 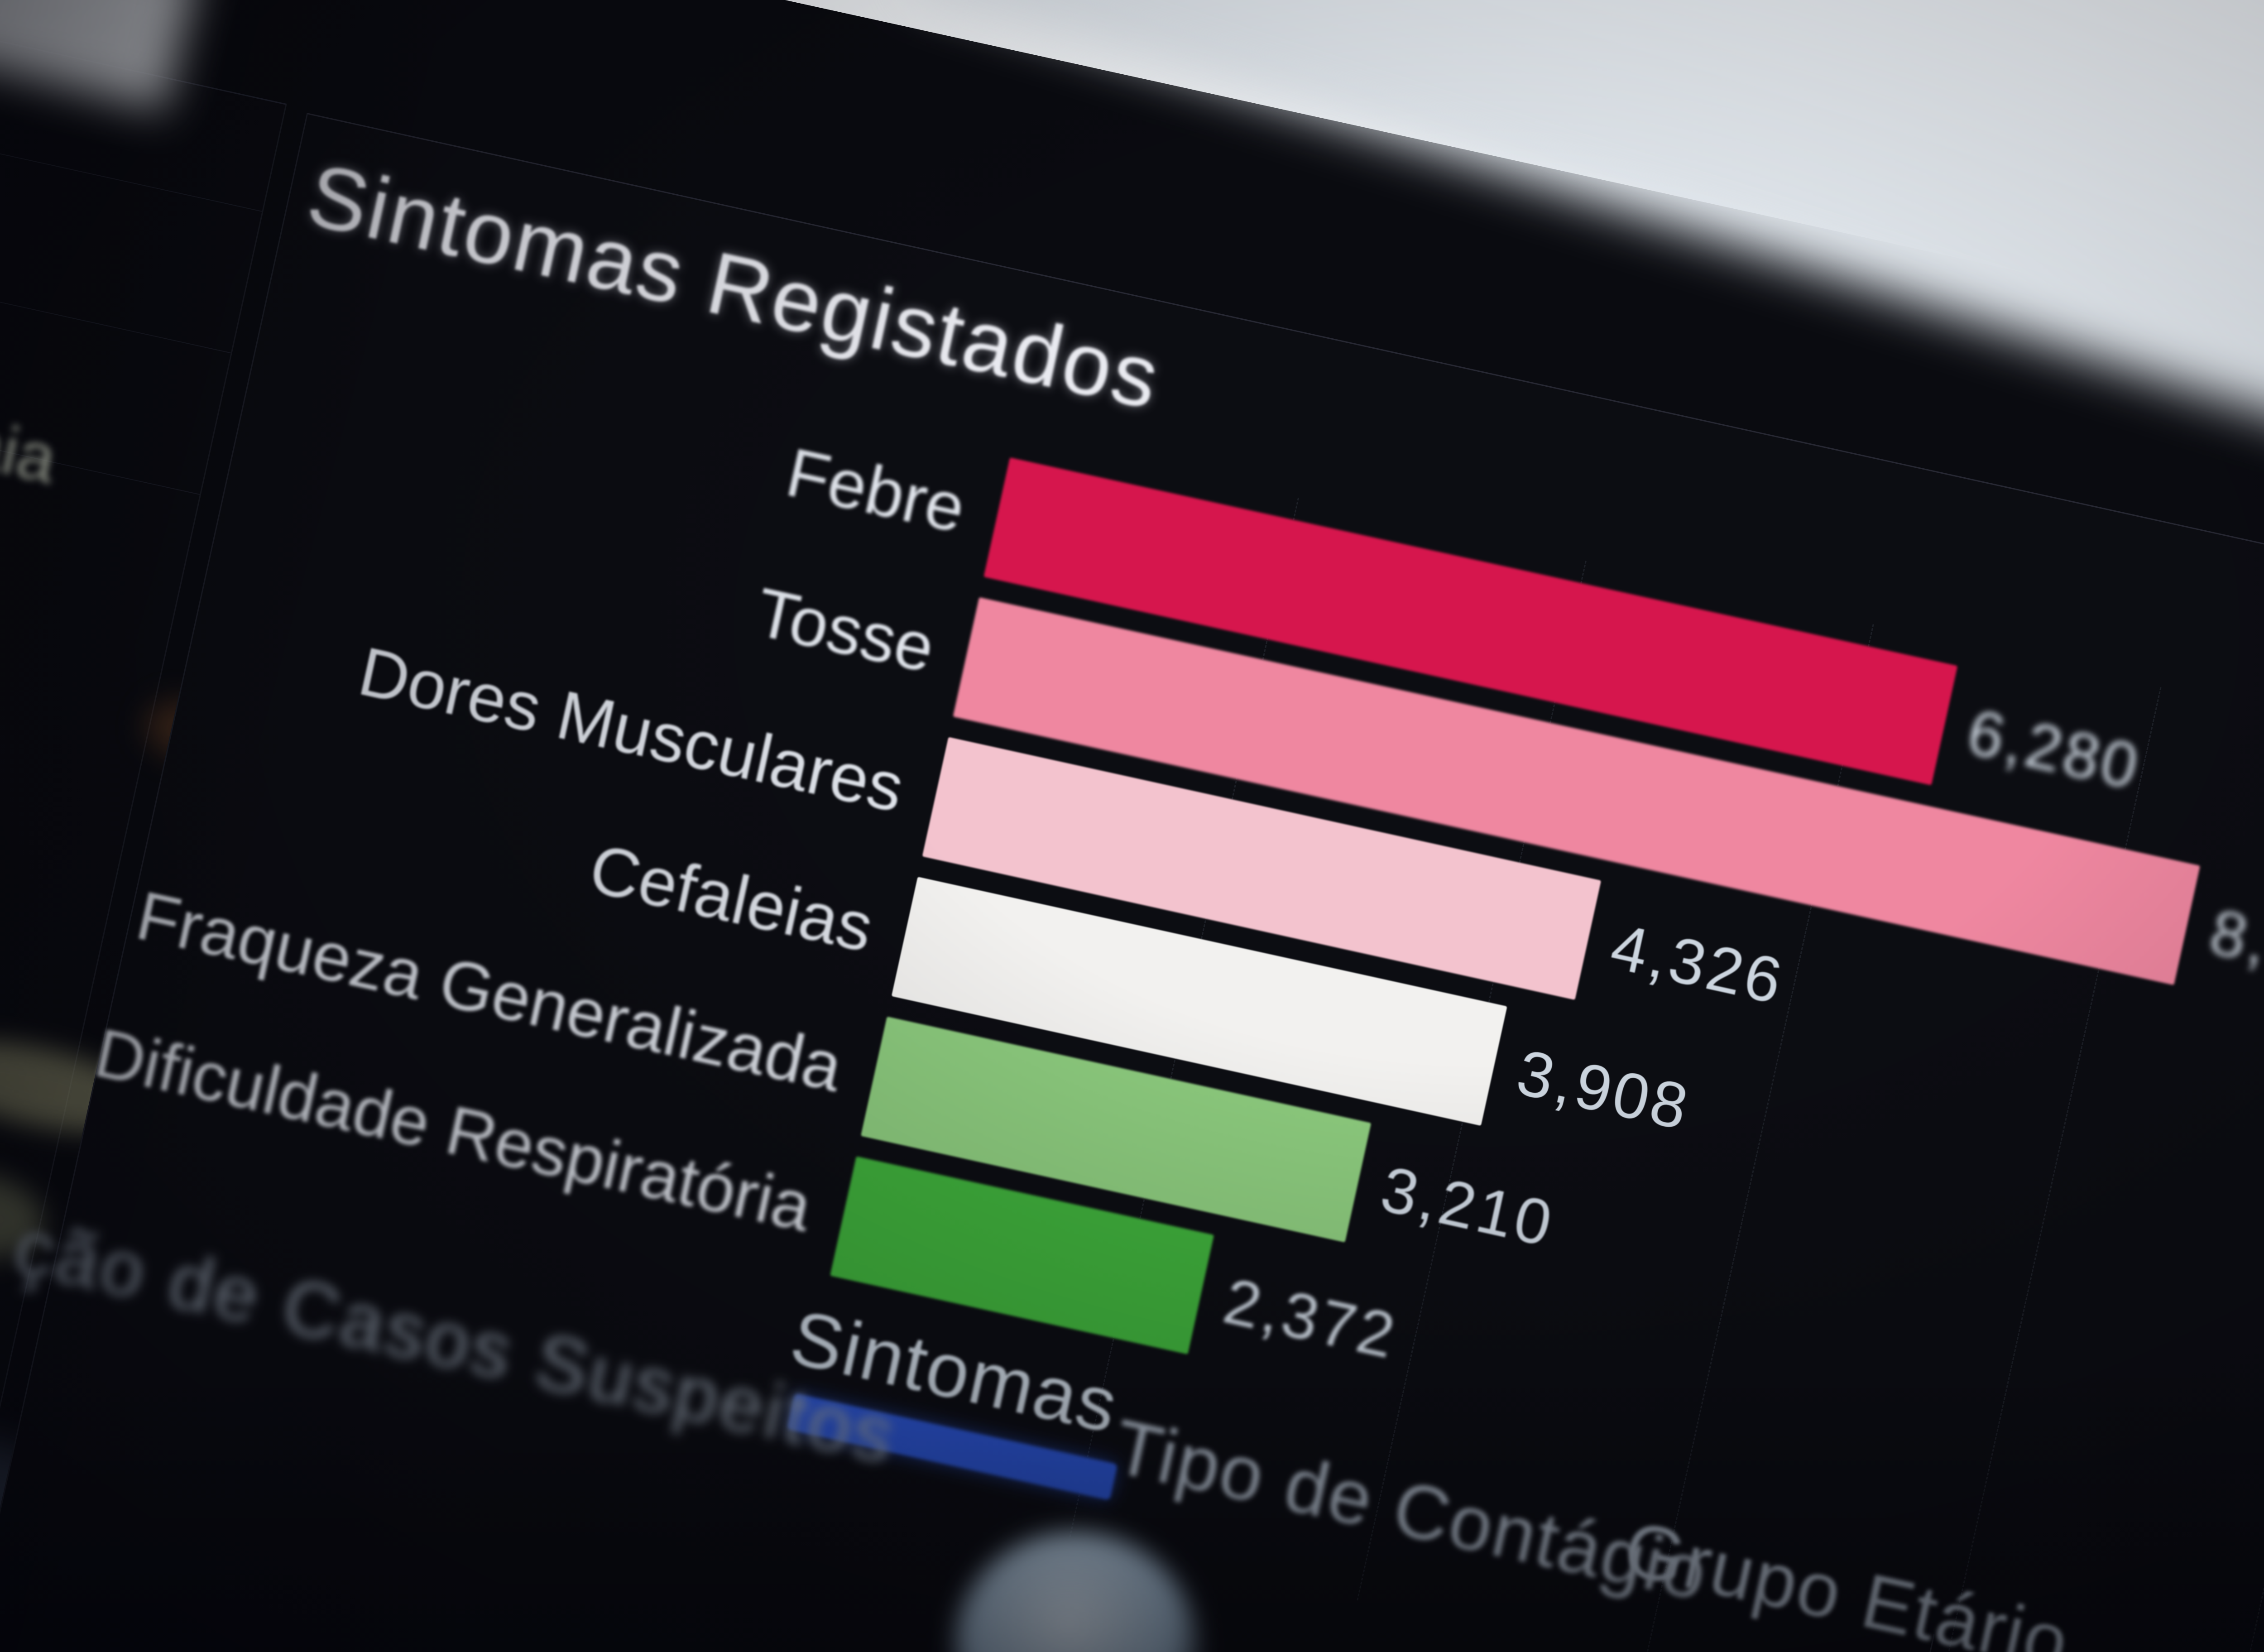 What do you see at coordinates (1697, 964) in the screenshot?
I see `value-label: 4,326` at bounding box center [1697, 964].